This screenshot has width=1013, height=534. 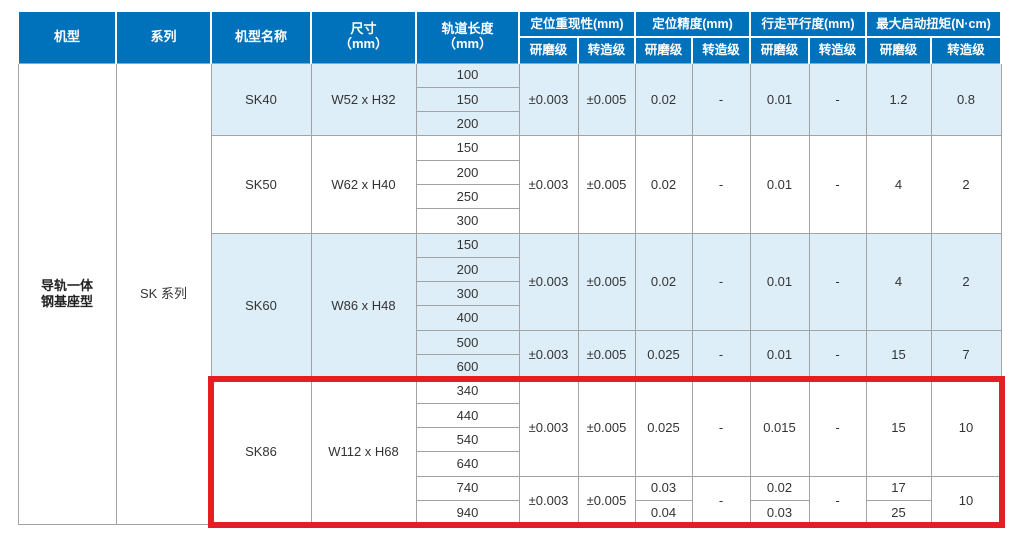 I want to click on cell-size-sk86: W112 x H68, so click(x=363, y=452).